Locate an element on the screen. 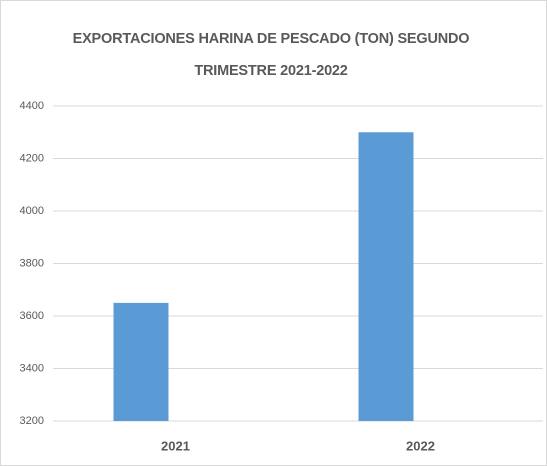 The width and height of the screenshot is (547, 466). y-tick-label: 4200 is located at coordinates (32, 158).